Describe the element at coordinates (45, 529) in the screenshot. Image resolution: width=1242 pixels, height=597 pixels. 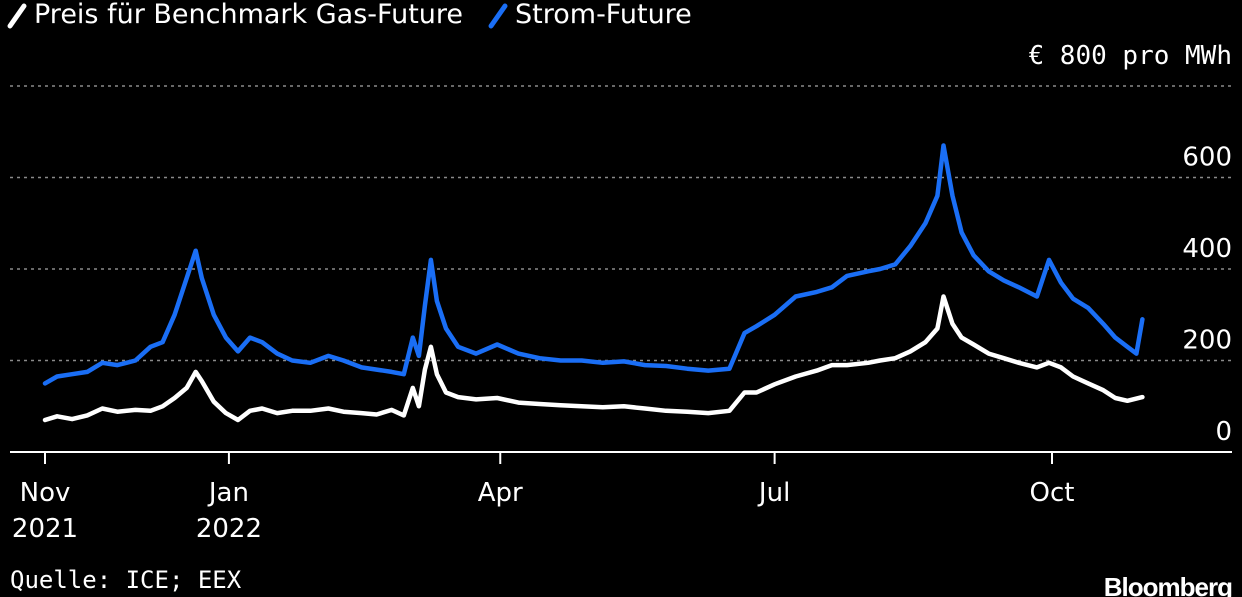
I see `x-tick-sublabel: 2021` at that location.